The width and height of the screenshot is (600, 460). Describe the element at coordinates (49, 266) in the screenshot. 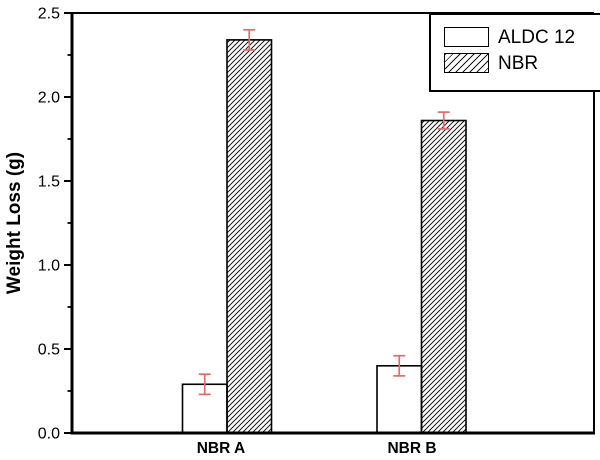

I see `y-tick-label: 1.0` at that location.